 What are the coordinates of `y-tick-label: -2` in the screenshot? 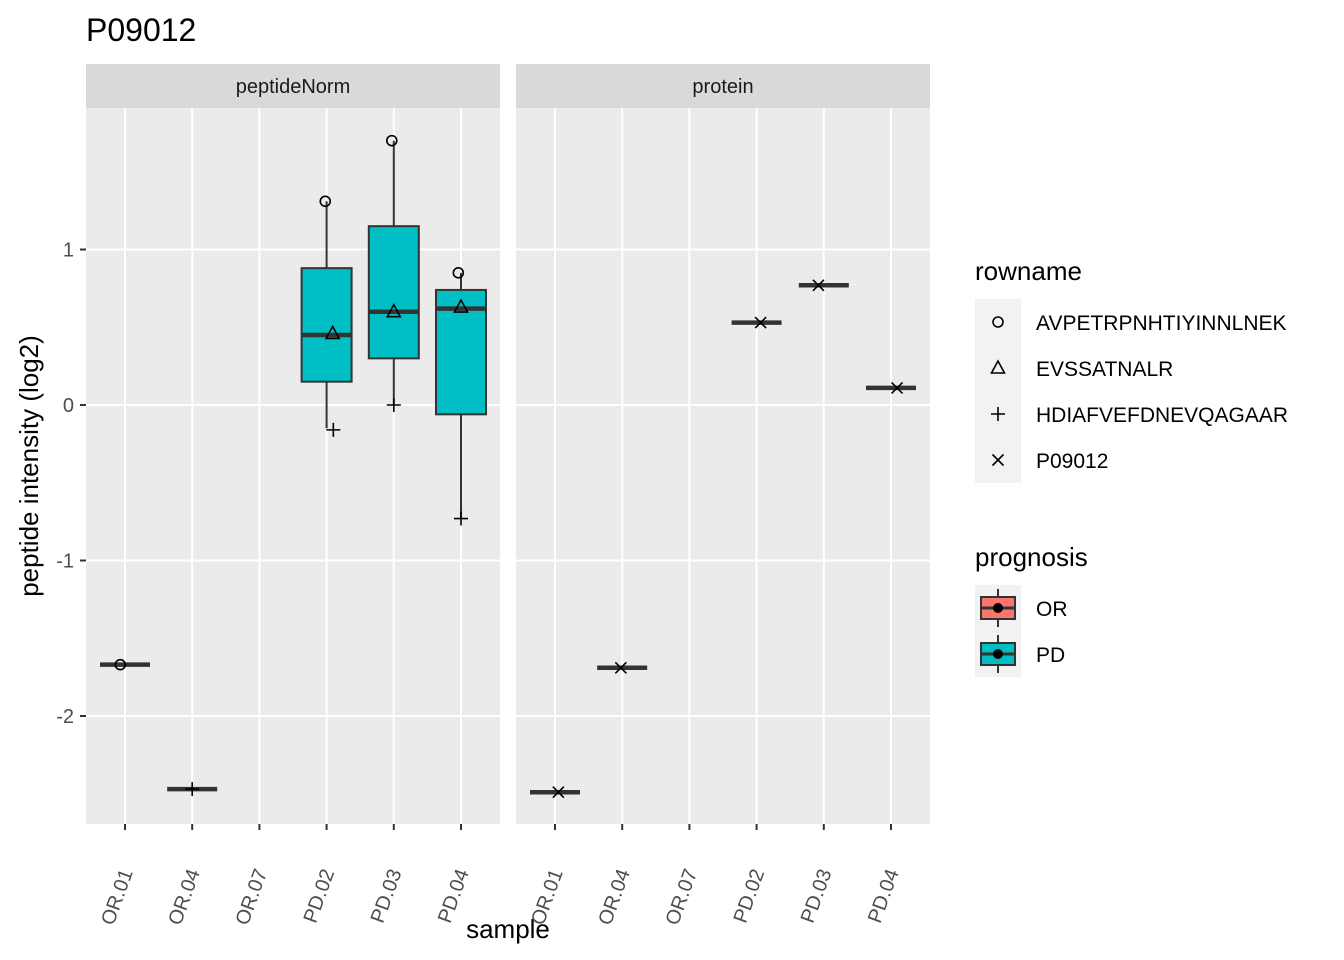 It's located at (65, 717).